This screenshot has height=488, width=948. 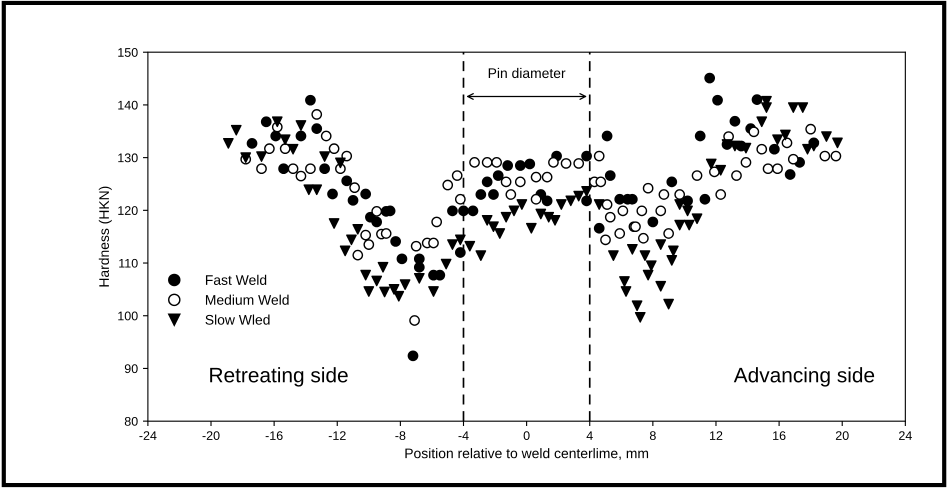 I want to click on x-tick-label: 24, so click(x=905, y=435).